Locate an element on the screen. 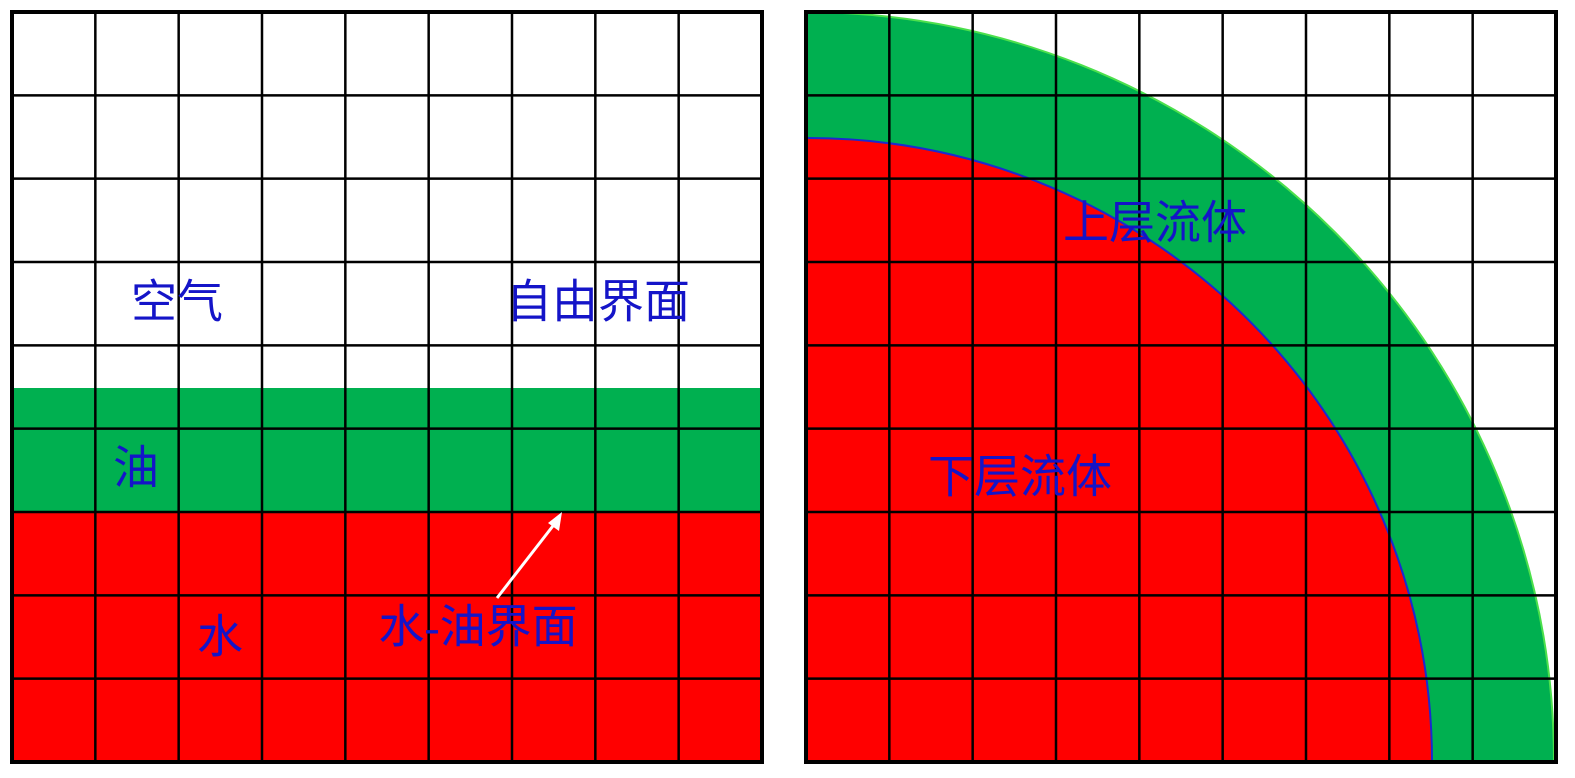  arrow-shaft is located at coordinates (526, 560).